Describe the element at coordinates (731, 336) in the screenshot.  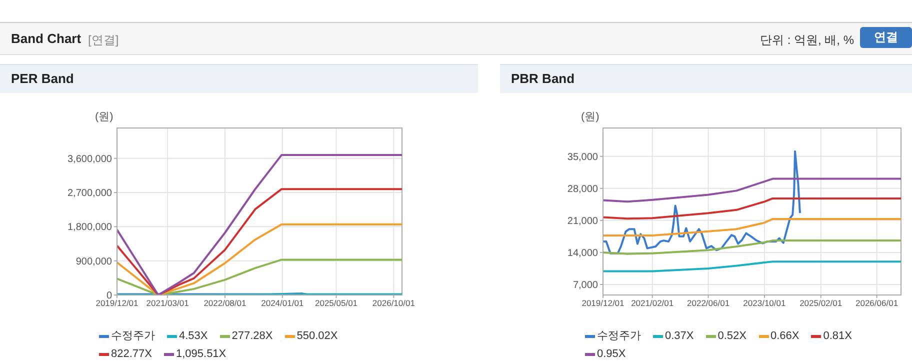
I see `legend-label: 0.52X` at that location.